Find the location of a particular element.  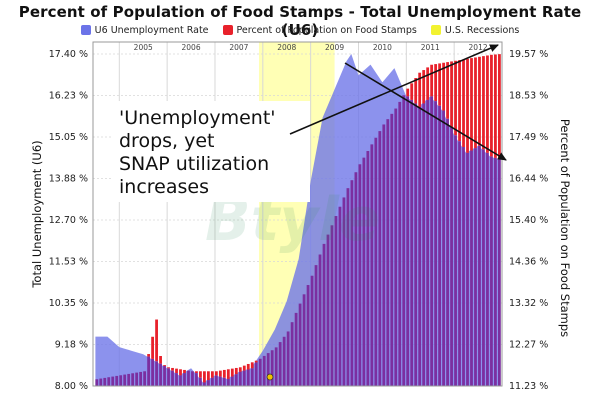

left-tick-label: 13.88 % is located at coordinates (68, 179).